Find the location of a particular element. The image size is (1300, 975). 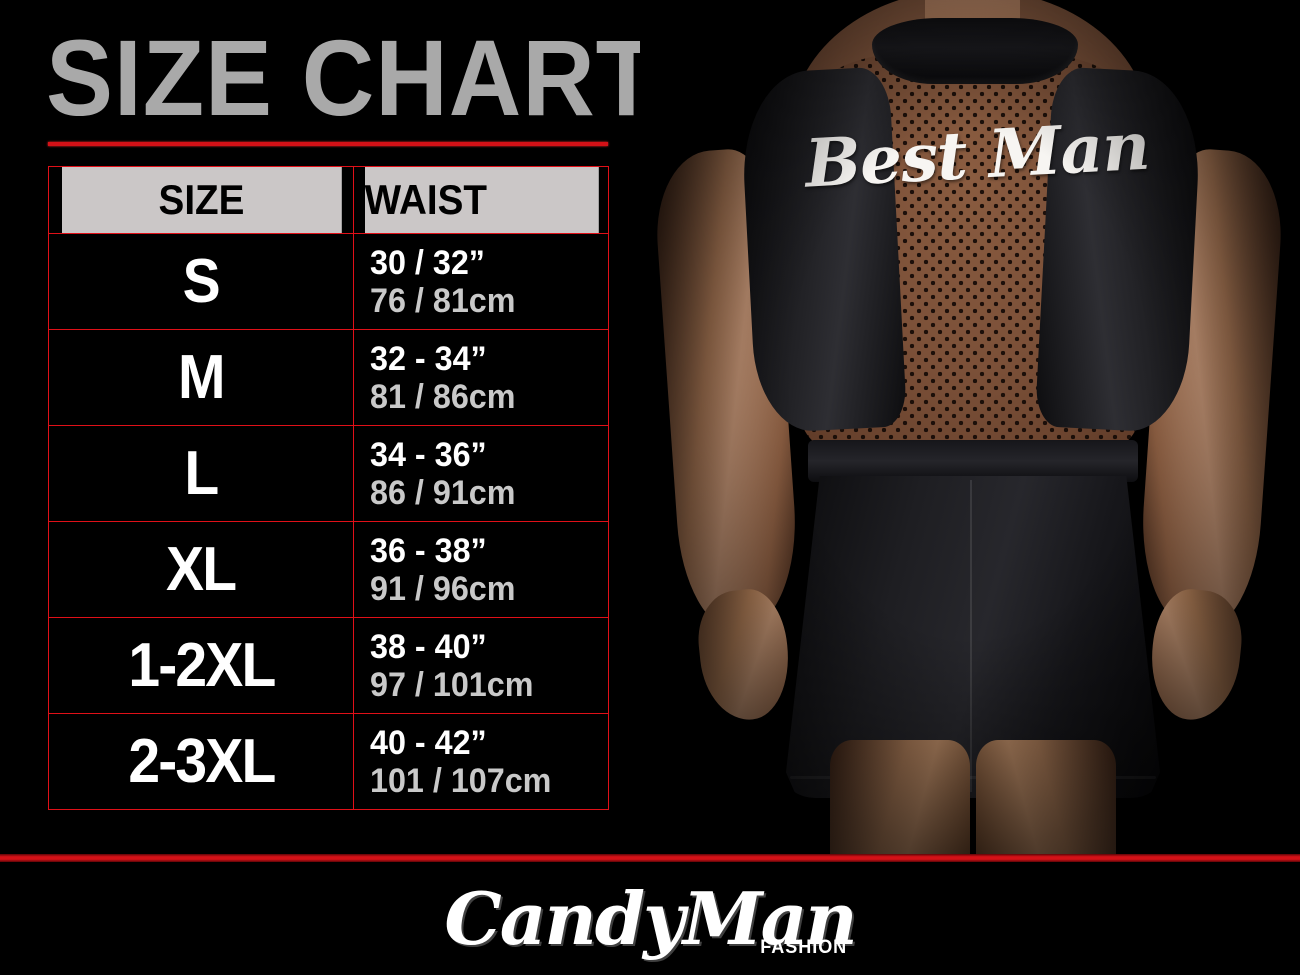

cell-waist: 34 - 36” 86 / 91cm is located at coordinates (481, 473).